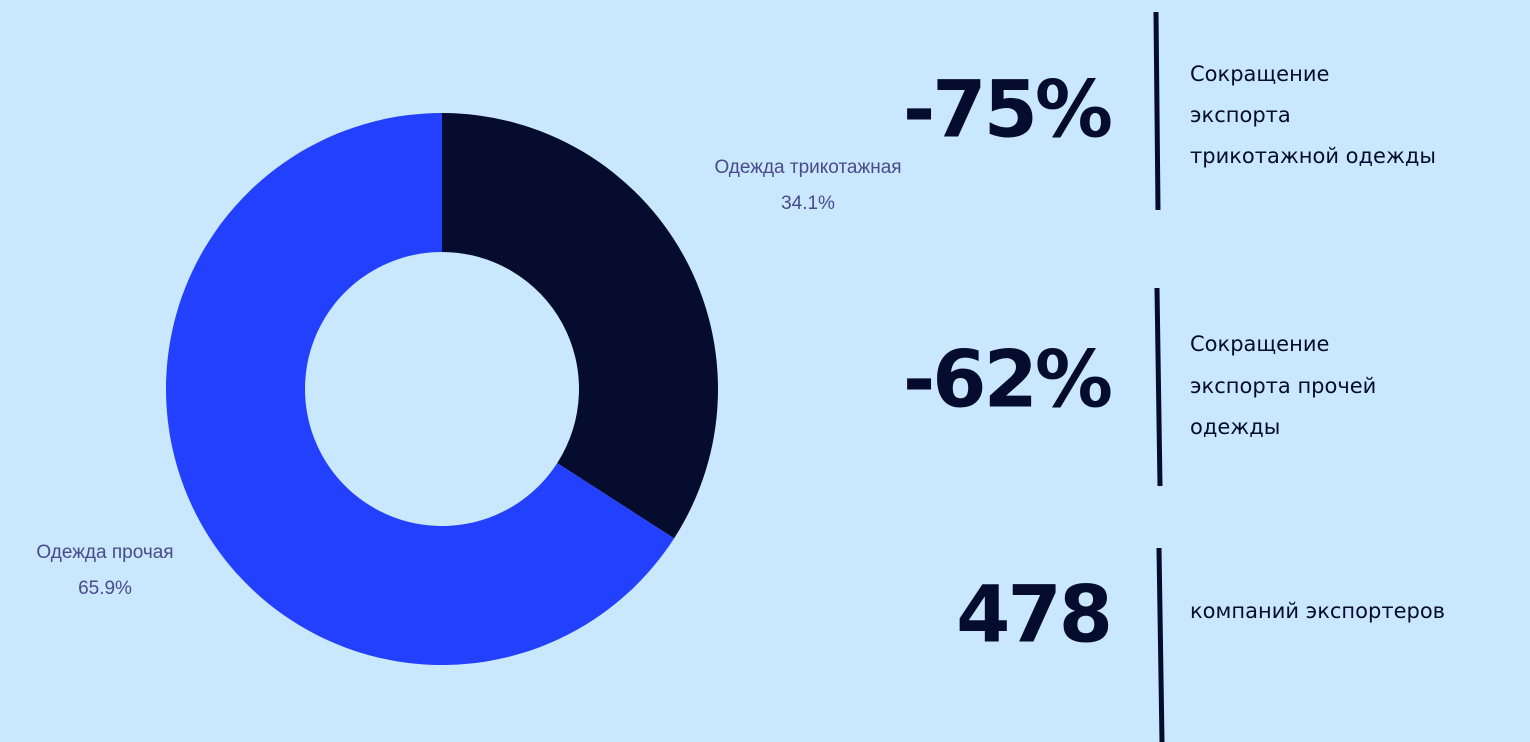 The height and width of the screenshot is (742, 1530). What do you see at coordinates (1007, 380) in the screenshot?
I see `stat-value: -62%` at bounding box center [1007, 380].